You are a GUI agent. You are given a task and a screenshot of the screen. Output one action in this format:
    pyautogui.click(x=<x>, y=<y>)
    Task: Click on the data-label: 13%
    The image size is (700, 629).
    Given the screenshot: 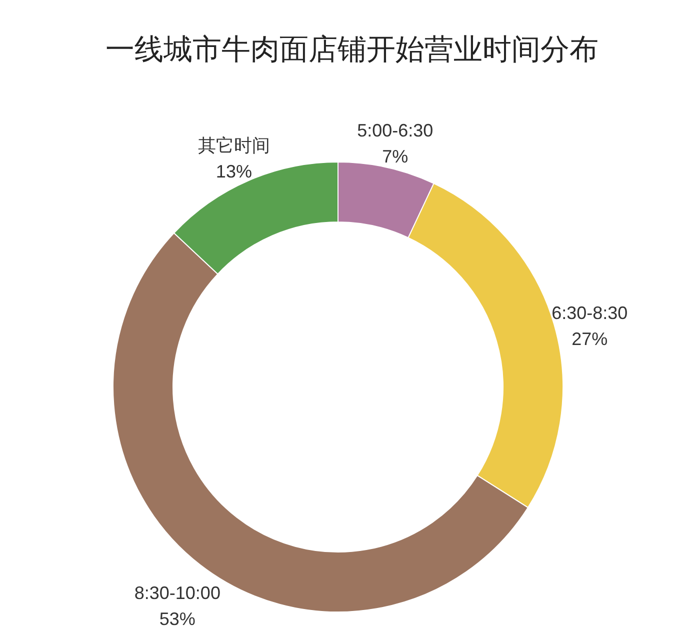 What is the action you would take?
    pyautogui.click(x=234, y=172)
    